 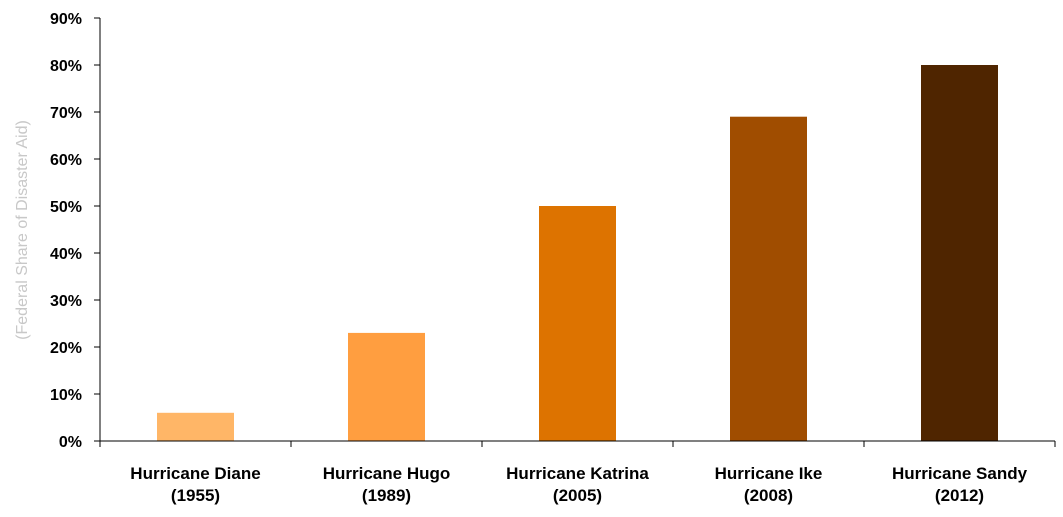 What do you see at coordinates (66, 395) in the screenshot?
I see `y-tick-label: 10%` at bounding box center [66, 395].